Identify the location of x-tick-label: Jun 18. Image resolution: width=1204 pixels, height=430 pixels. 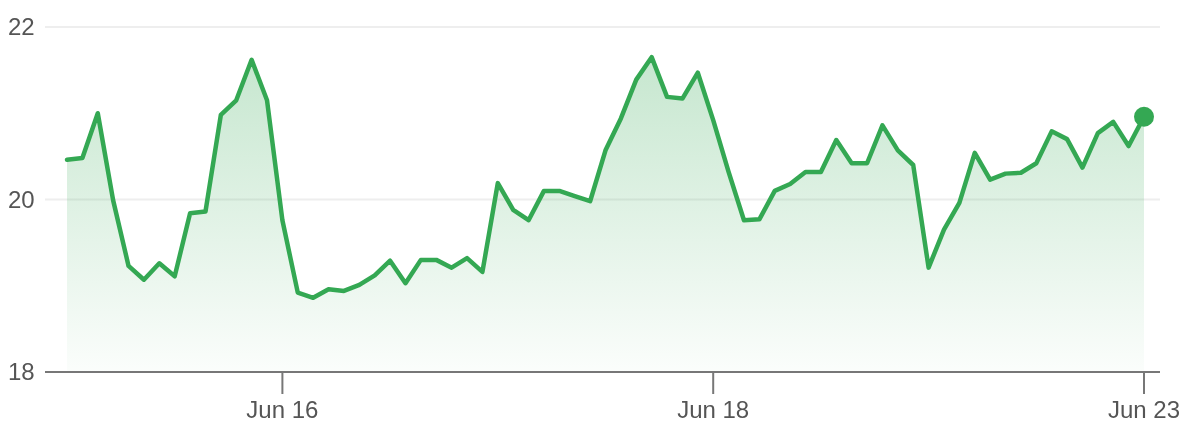
(713, 409).